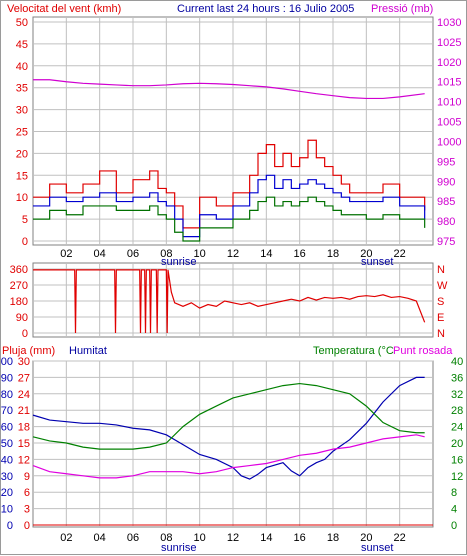 The image size is (467, 556). Describe the element at coordinates (24, 395) in the screenshot. I see `rain-tick-24: 24` at that location.